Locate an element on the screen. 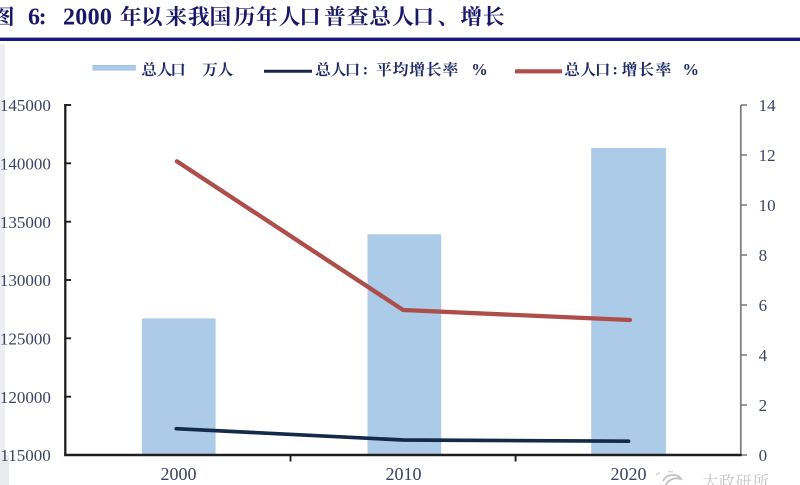  svg-text: 140000 is located at coordinates (25, 163).